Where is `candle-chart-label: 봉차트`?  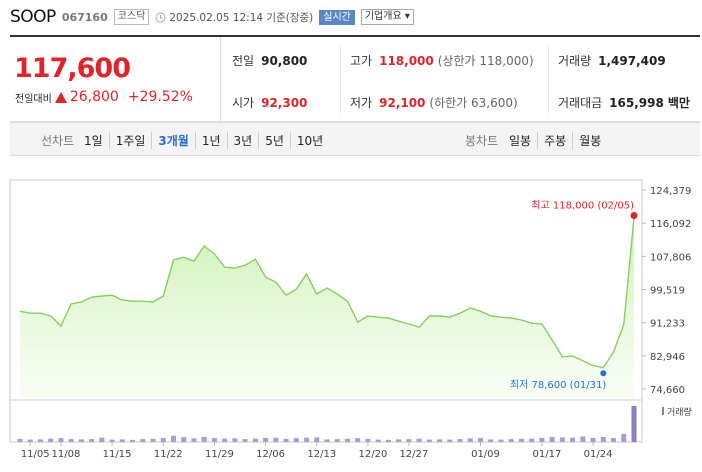 candle-chart-label: 봉차트 is located at coordinates (482, 141).